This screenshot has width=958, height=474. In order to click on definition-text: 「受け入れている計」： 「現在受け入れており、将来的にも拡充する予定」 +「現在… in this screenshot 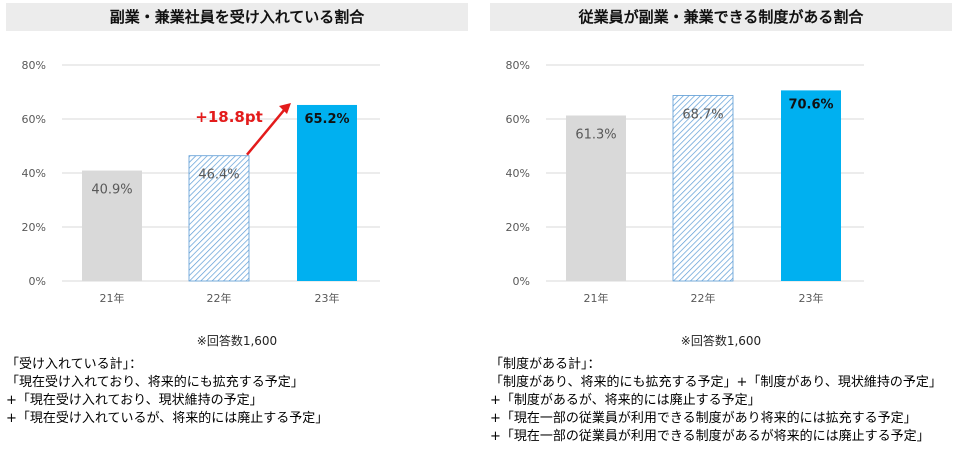, I will do `click(167, 392)`.